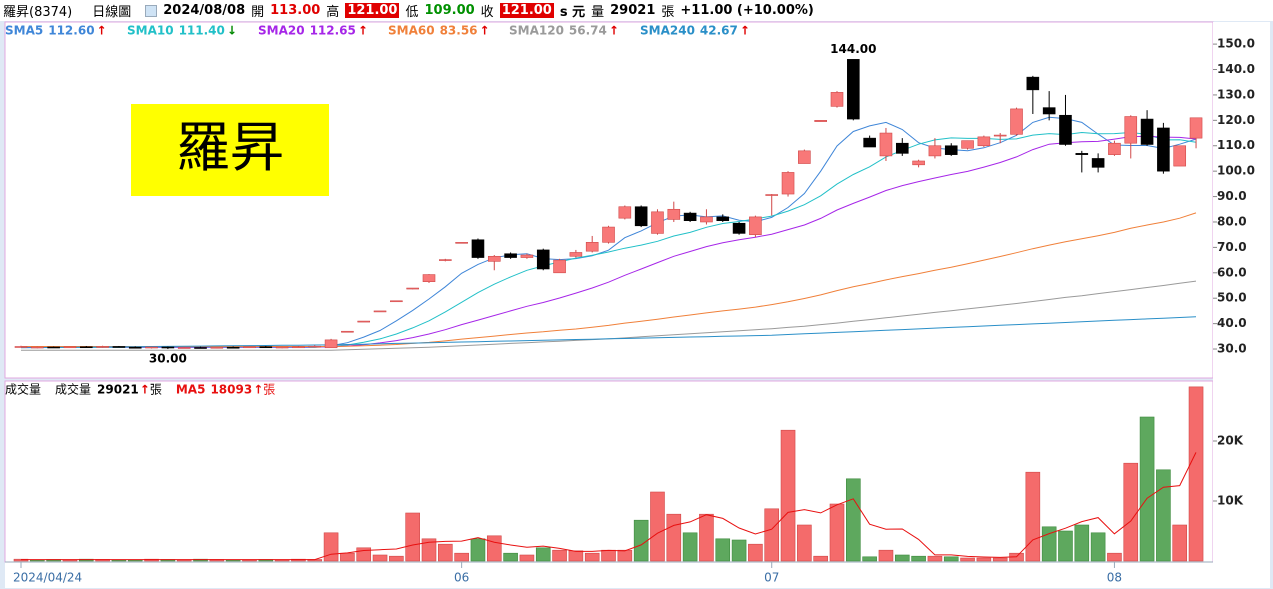 The image size is (1273, 589). What do you see at coordinates (588, 31) in the screenshot?
I see `legend-value: 56.74` at bounding box center [588, 31].